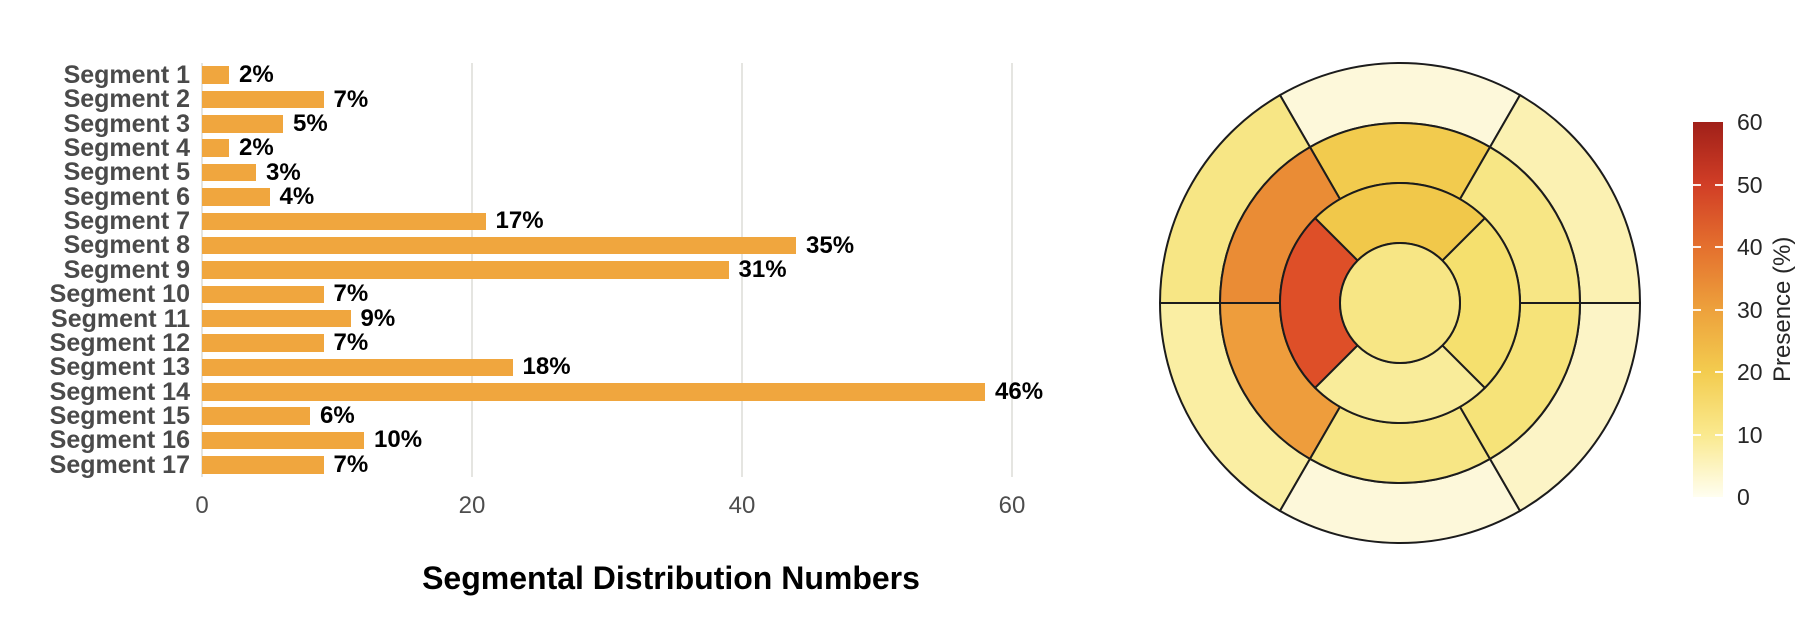  Describe the element at coordinates (1708, 309) in the screenshot. I see `colorbar-gradient` at that location.